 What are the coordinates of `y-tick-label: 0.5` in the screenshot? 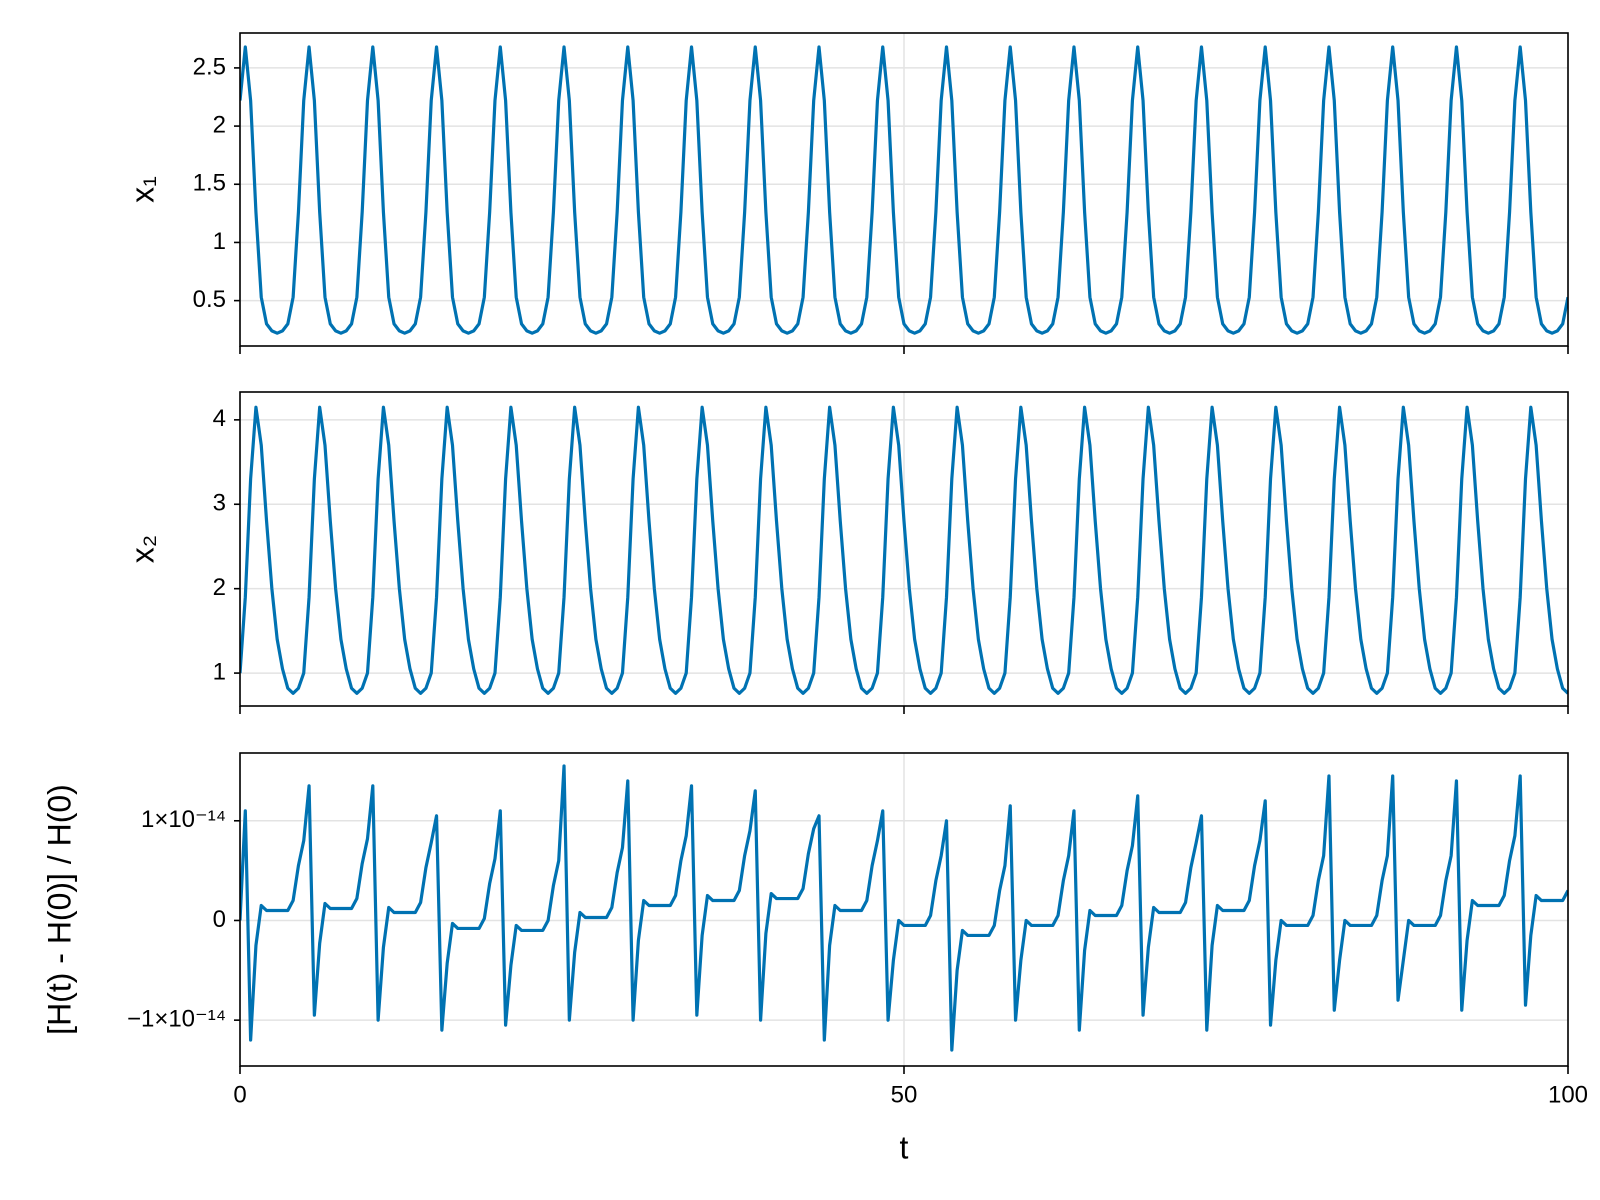 It's located at (209, 299).